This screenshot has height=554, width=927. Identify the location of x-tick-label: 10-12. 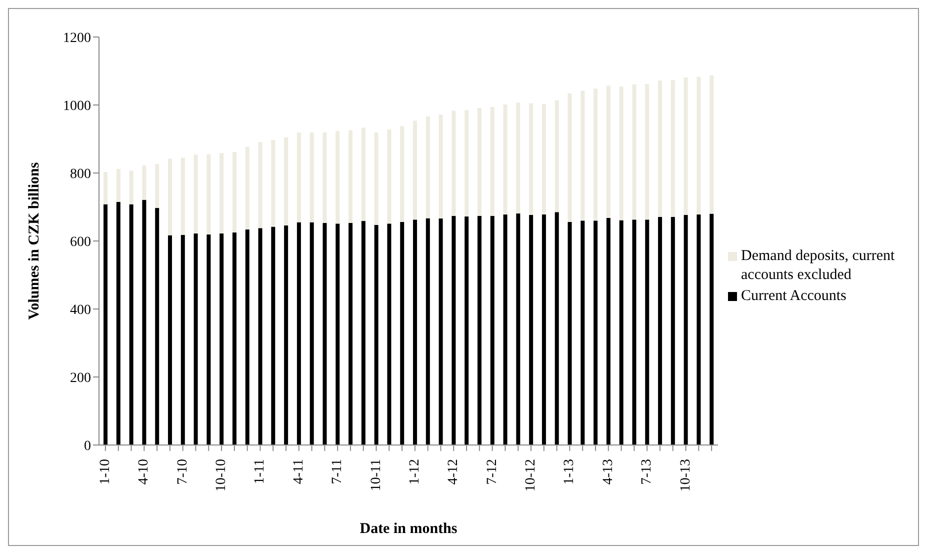
(531, 475).